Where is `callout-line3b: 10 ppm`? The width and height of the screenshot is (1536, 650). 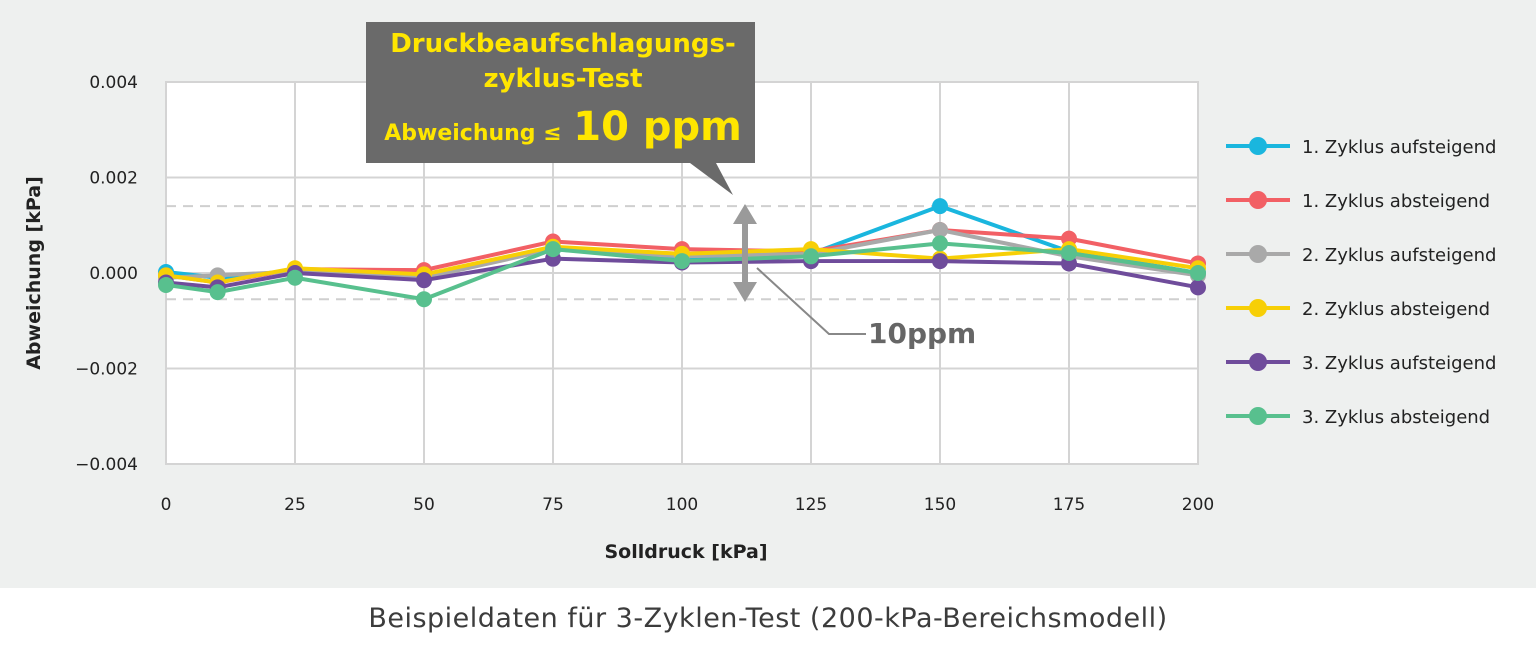 callout-line3b: 10 ppm is located at coordinates (657, 127).